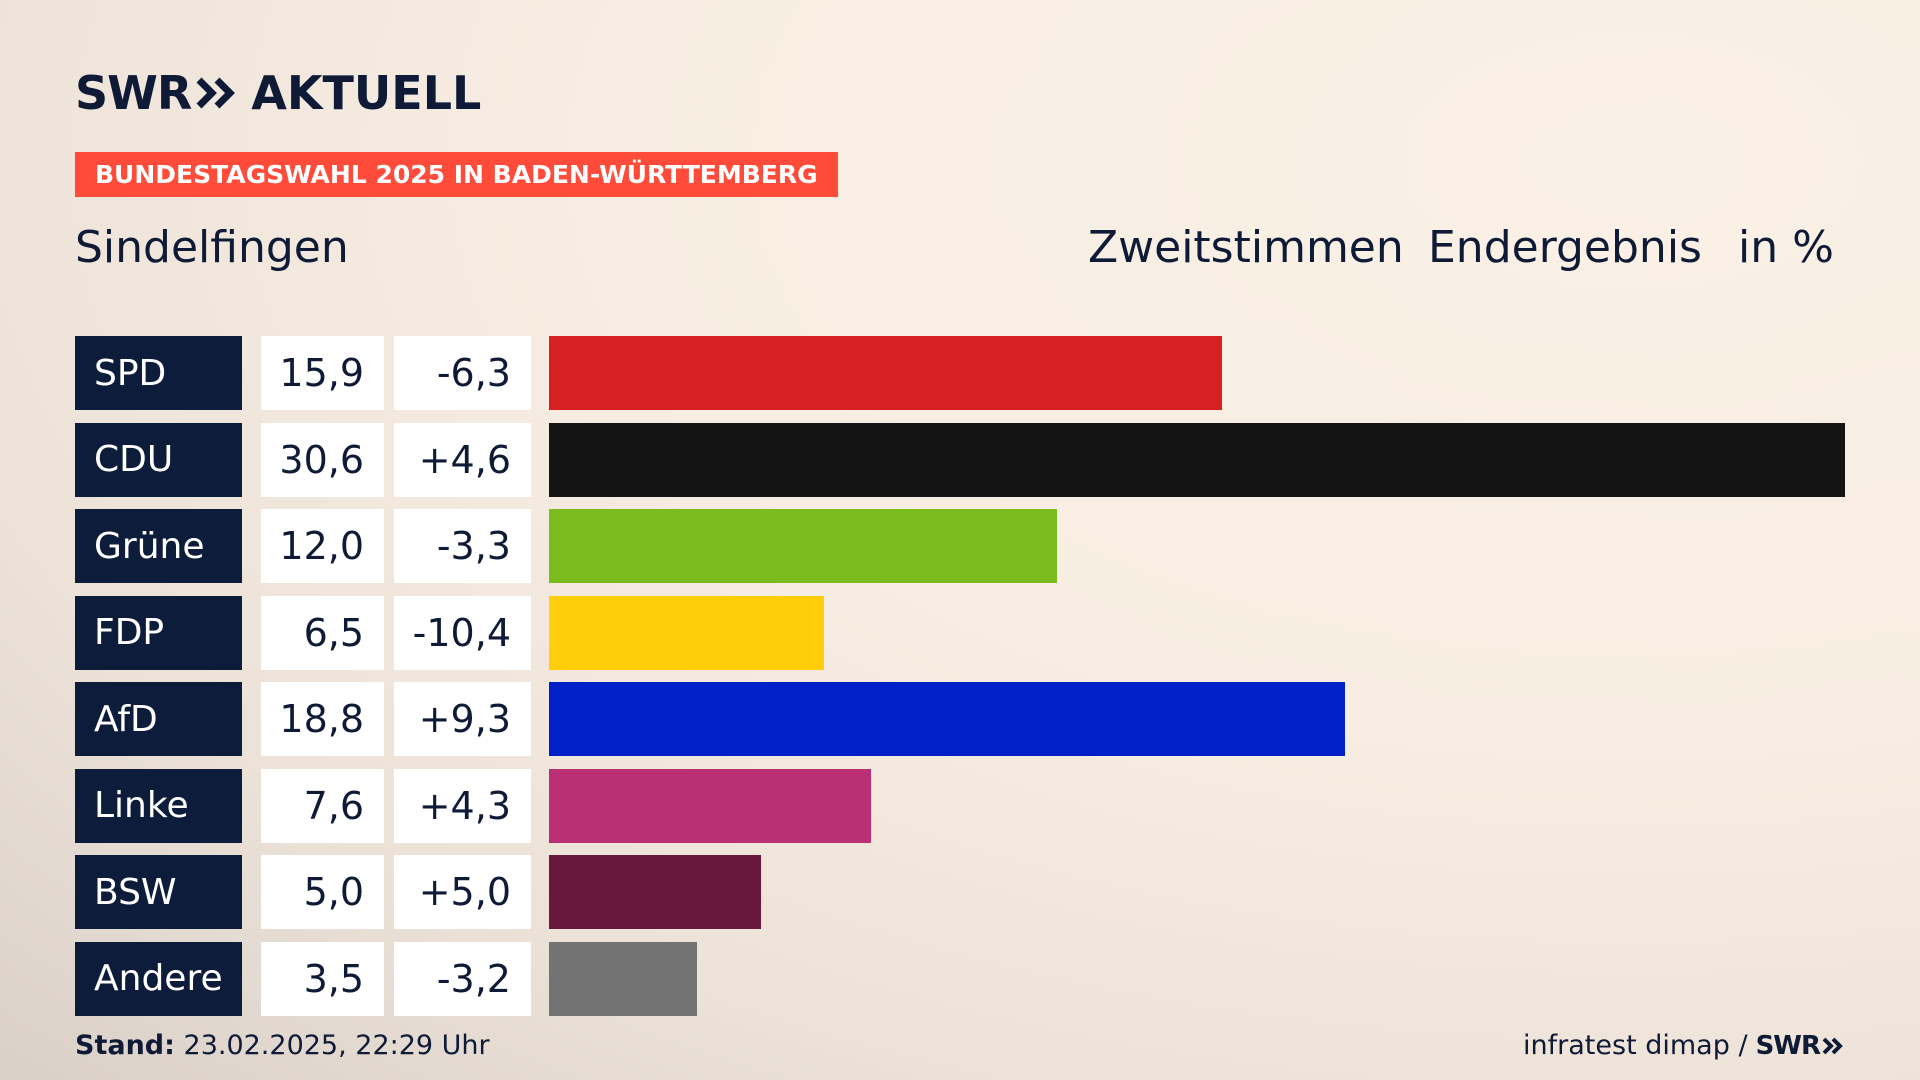 The image size is (1920, 1080). Describe the element at coordinates (133, 93) in the screenshot. I see `logo-swr-text: SWR` at that location.